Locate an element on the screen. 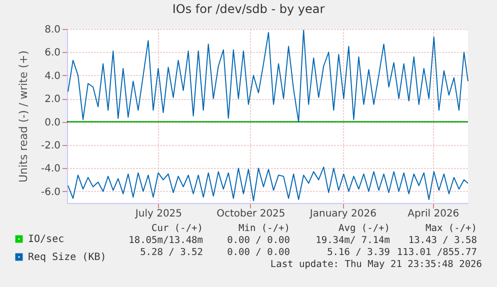 The image size is (497, 287). y-tick-label: 4.0 is located at coordinates (52, 76).